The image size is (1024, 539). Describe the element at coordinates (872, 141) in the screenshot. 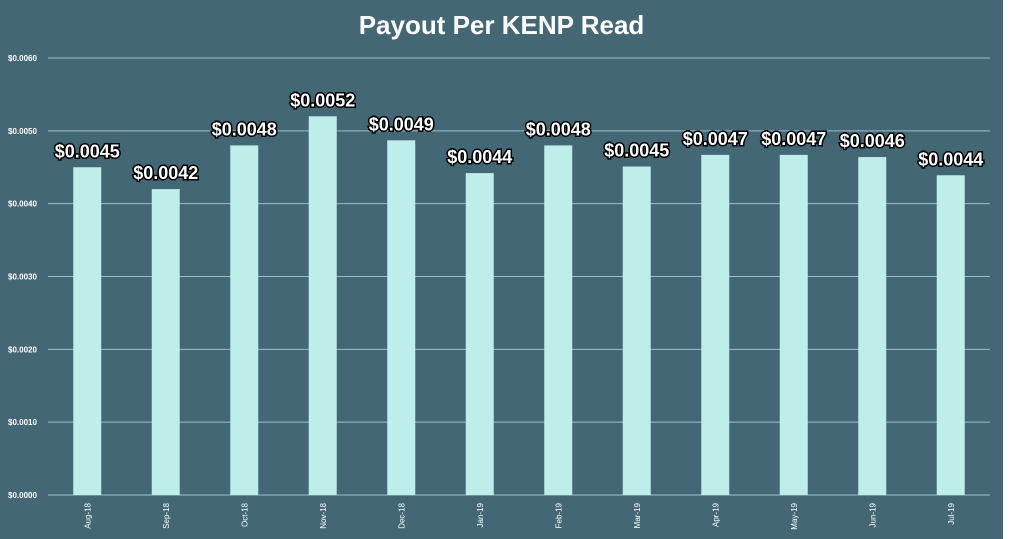

I see `data-label: $0.0046` at that location.